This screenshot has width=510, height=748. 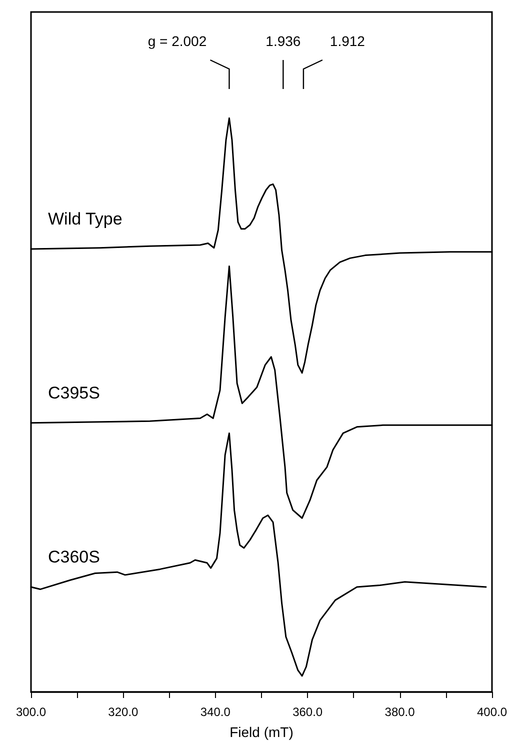 What do you see at coordinates (74, 556) in the screenshot?
I see `series-label: C360S` at bounding box center [74, 556].